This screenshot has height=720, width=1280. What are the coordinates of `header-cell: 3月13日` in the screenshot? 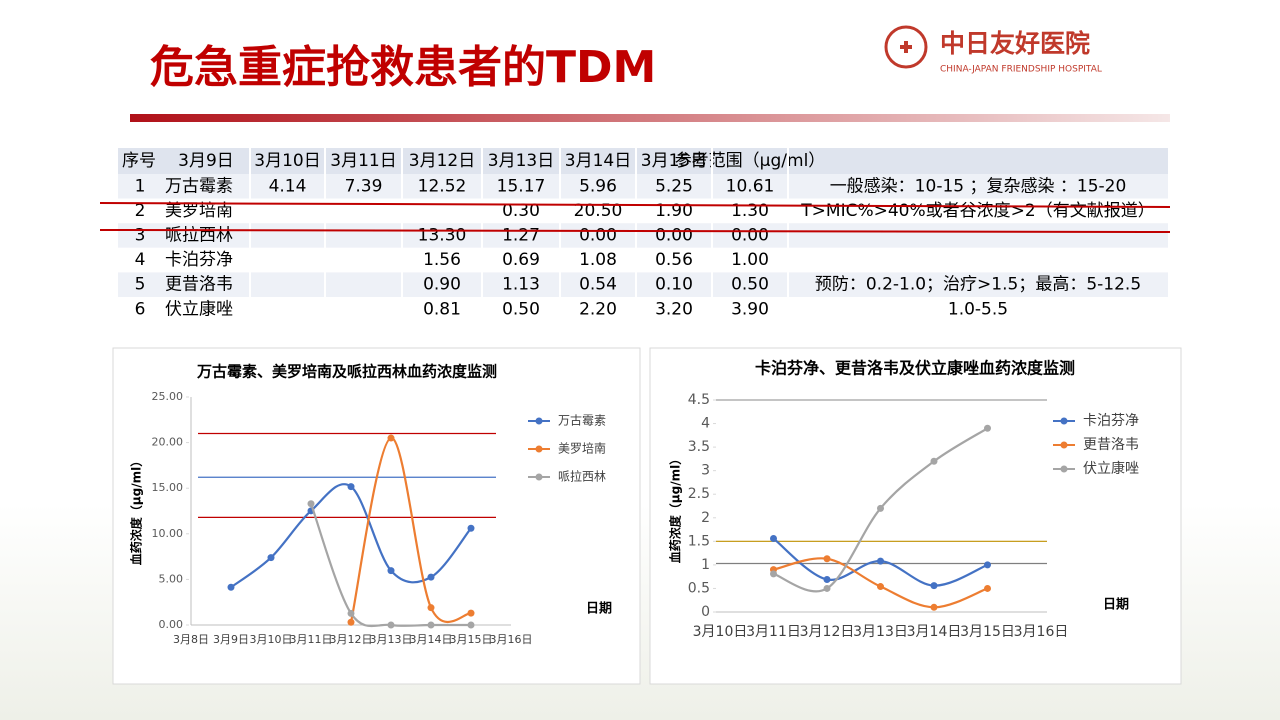 It's located at (521, 161).